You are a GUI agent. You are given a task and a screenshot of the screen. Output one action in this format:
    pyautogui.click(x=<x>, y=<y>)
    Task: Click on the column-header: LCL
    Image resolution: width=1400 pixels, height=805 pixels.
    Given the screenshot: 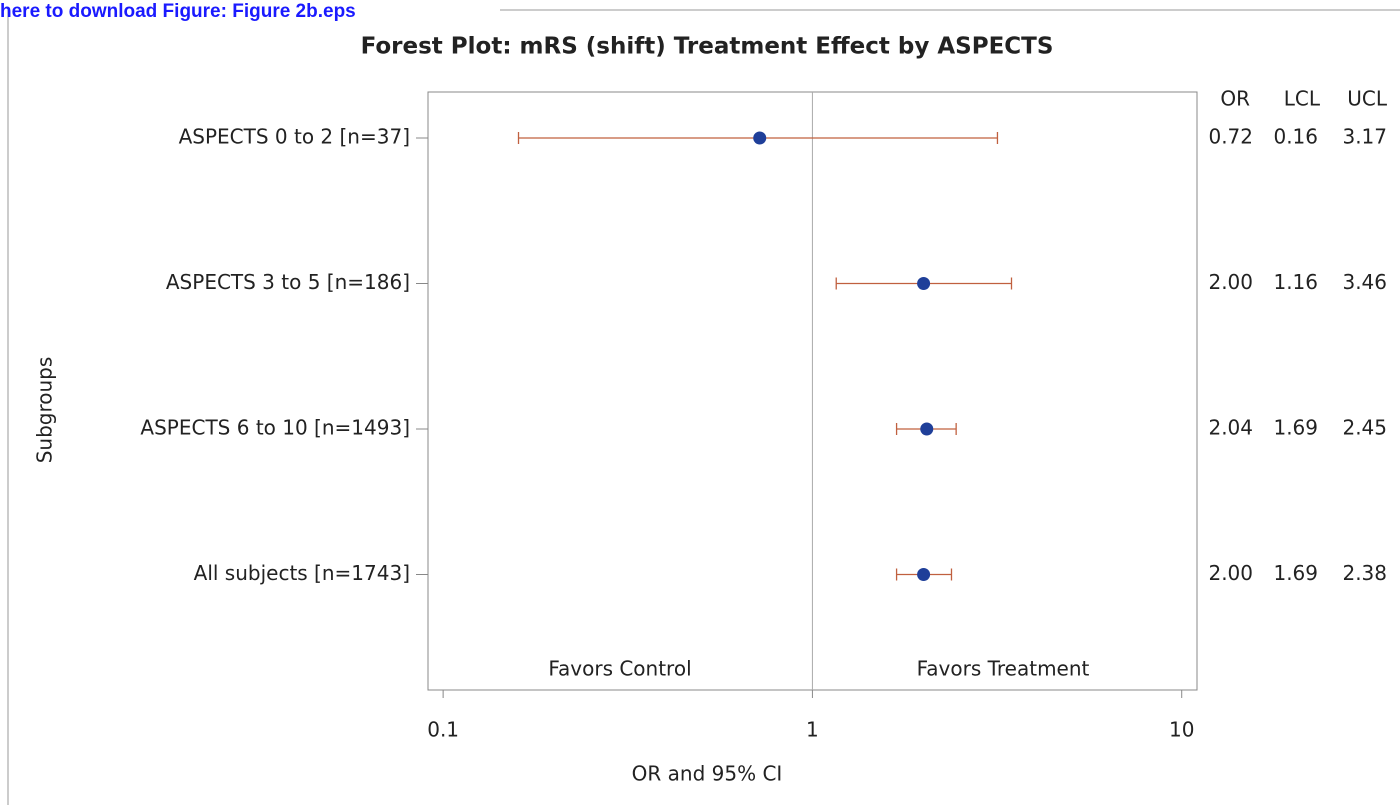 What is the action you would take?
    pyautogui.click(x=1302, y=99)
    